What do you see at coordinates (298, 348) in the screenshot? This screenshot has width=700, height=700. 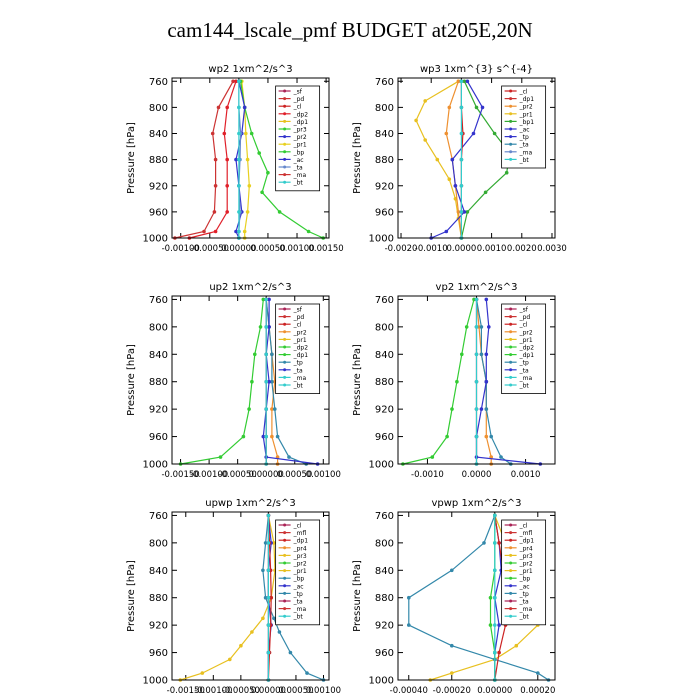 I see `legend-box` at bounding box center [298, 348].